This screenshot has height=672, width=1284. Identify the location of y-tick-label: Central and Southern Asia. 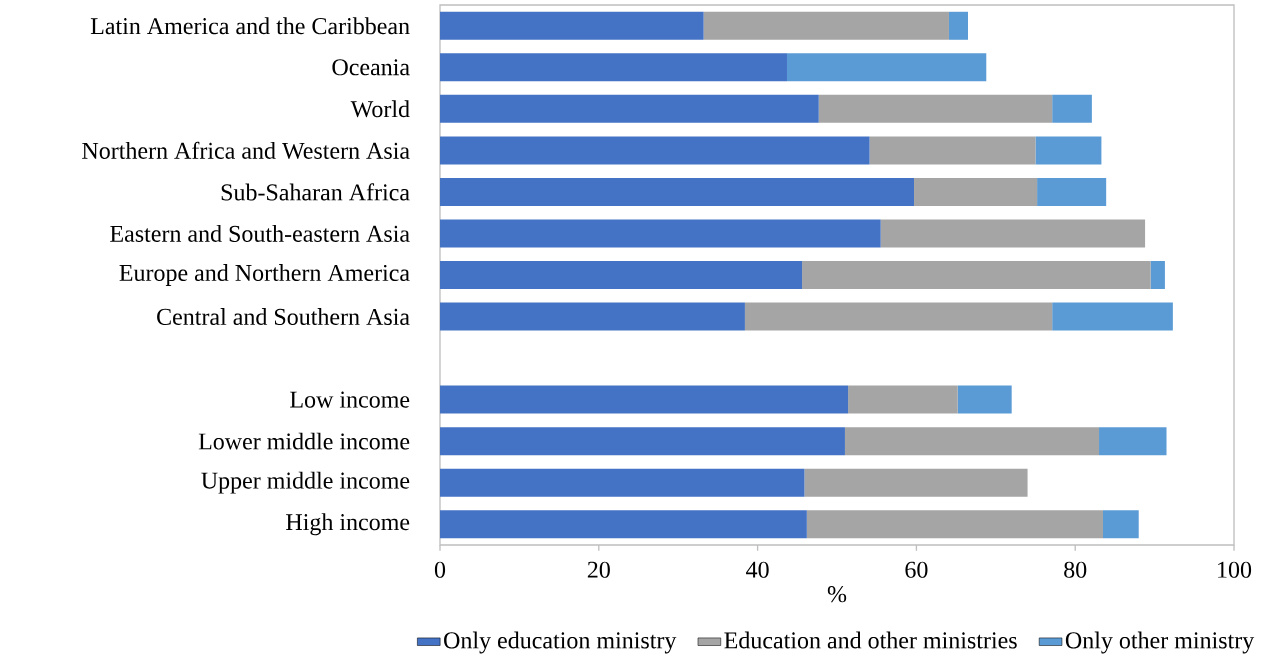
(283, 316).